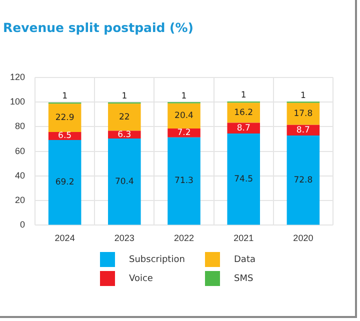 The width and height of the screenshot is (360, 321). What do you see at coordinates (98, 27) in the screenshot?
I see `chart-title: Revenue split postpaid (%)` at bounding box center [98, 27].